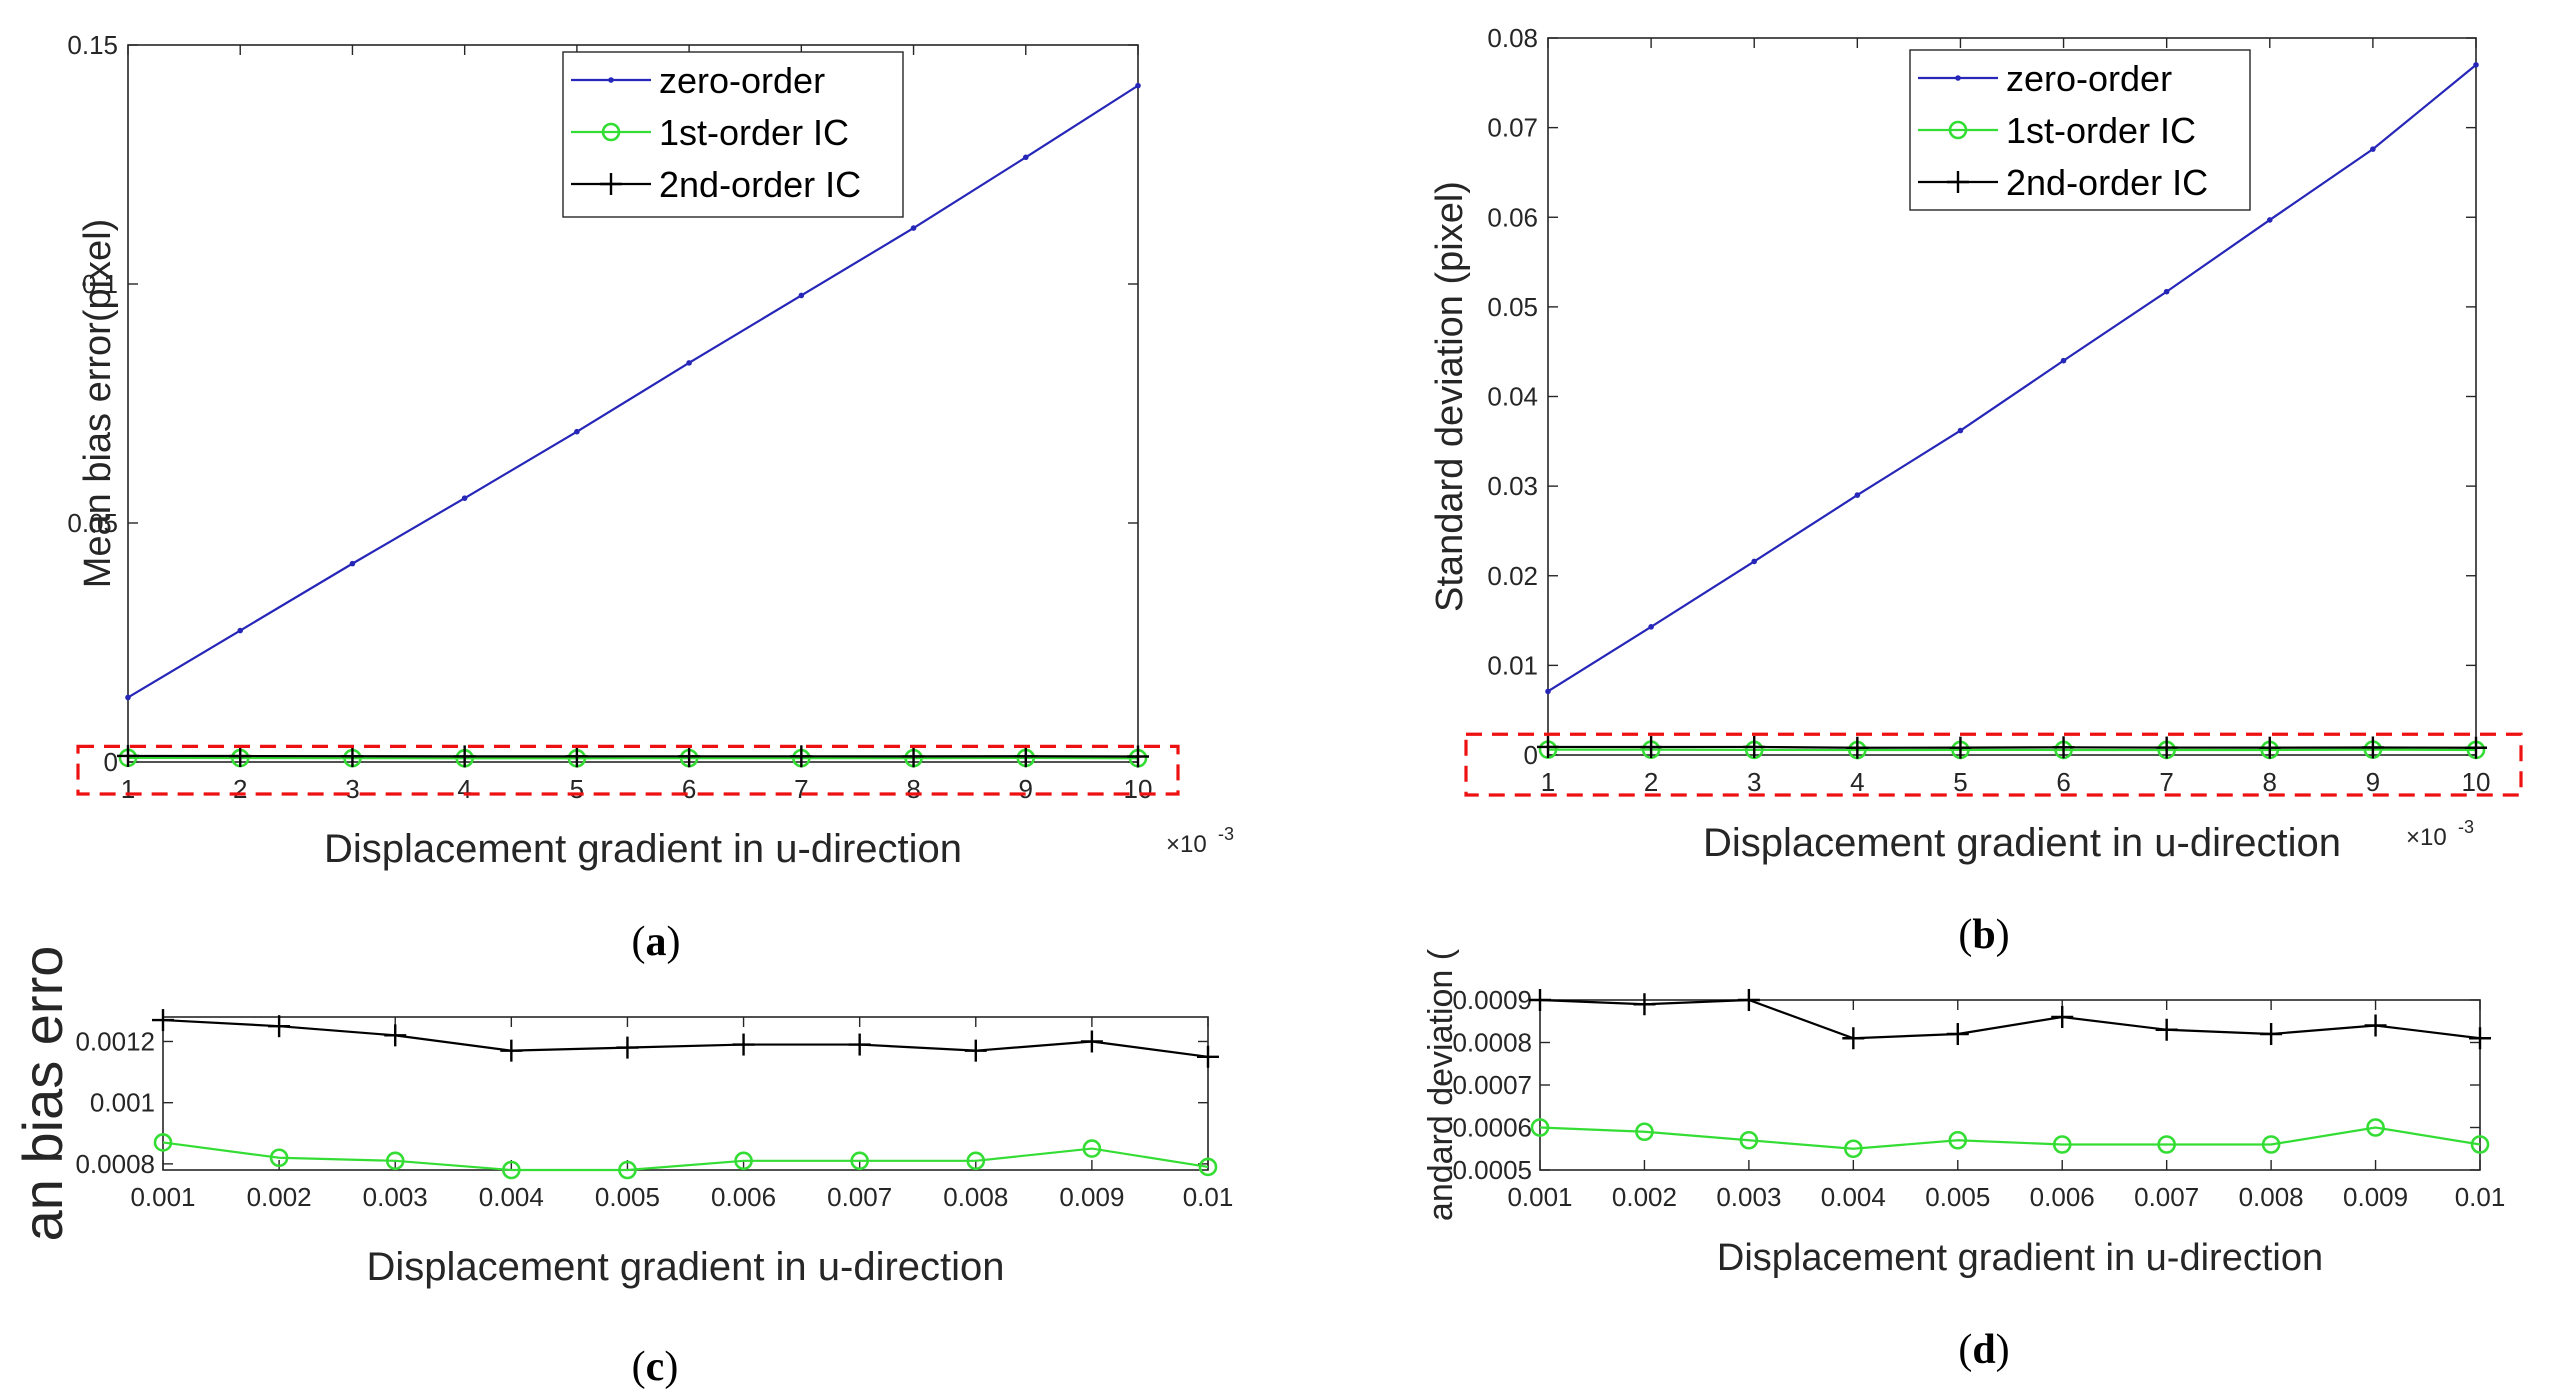 The height and width of the screenshot is (1399, 2551). What do you see at coordinates (656, 942) in the screenshot?
I see `caption-a: (a)` at bounding box center [656, 942].